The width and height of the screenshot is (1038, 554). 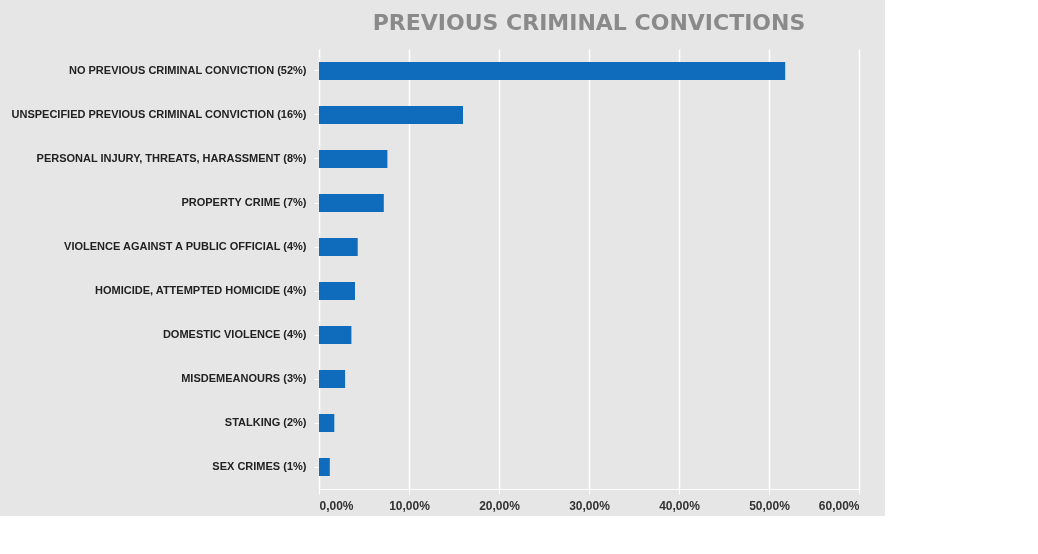 What do you see at coordinates (201, 290) in the screenshot?
I see `y-tick-label: HOMICIDE, ATTEMPTED HOMICIDE (4%)` at bounding box center [201, 290].